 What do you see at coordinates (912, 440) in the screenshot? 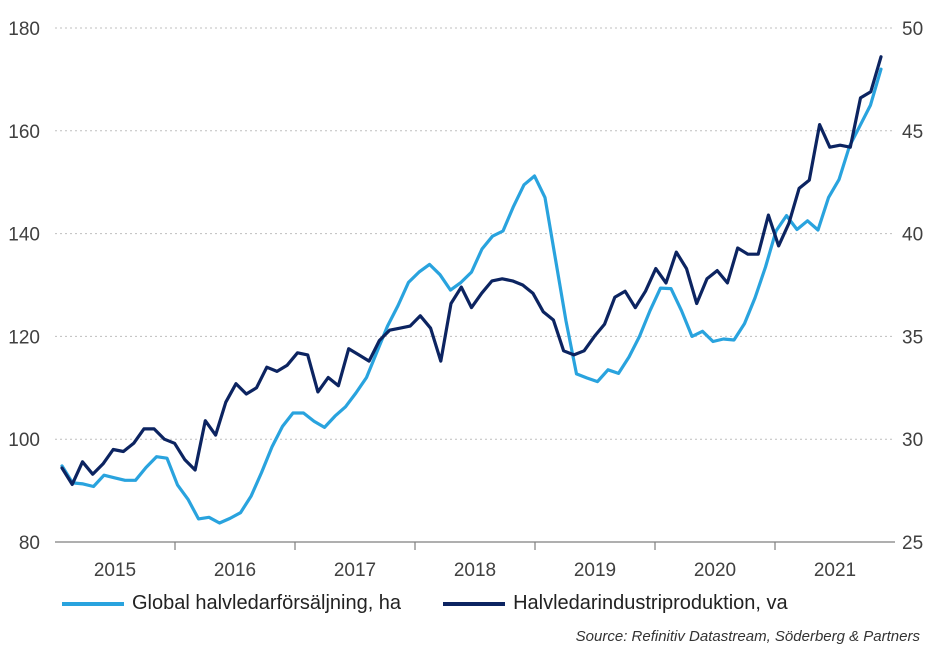
I see `y-right-tick-label: 30` at bounding box center [912, 440].